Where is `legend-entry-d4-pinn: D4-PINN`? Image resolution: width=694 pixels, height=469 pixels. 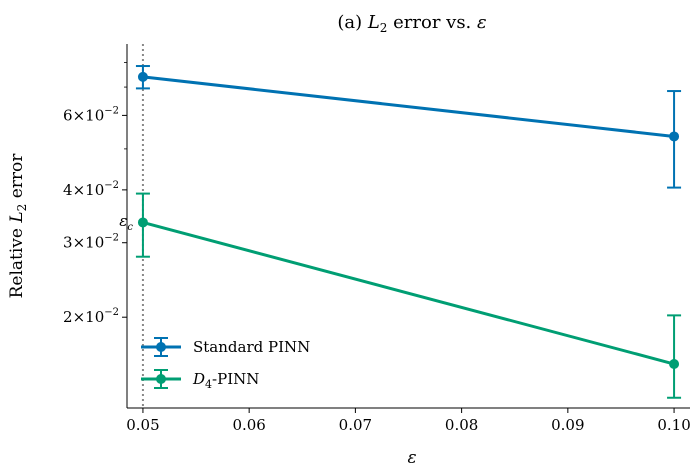
legend-entry-d4-pinn: D4-PINN is located at coordinates (200, 380).